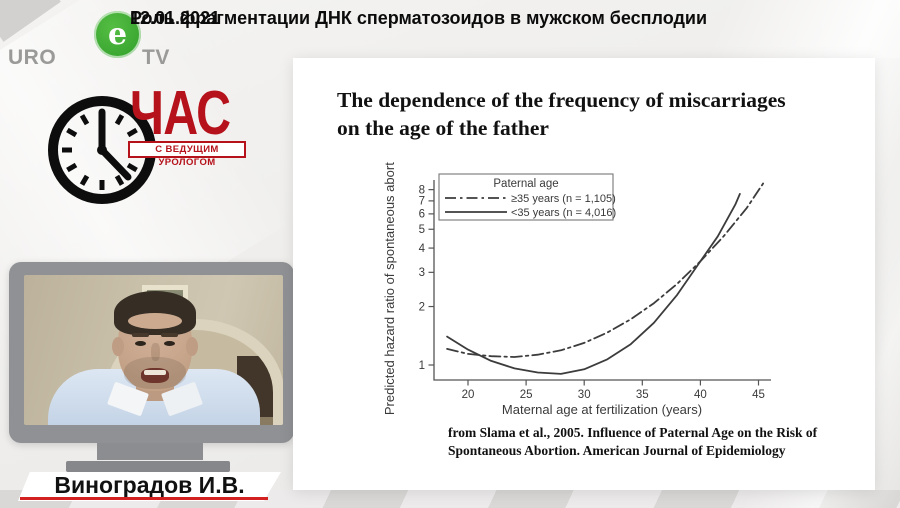  Describe the element at coordinates (563, 199) in the screenshot. I see `legend-entry-over35: ≥35 years (n = 1,105)` at that location.